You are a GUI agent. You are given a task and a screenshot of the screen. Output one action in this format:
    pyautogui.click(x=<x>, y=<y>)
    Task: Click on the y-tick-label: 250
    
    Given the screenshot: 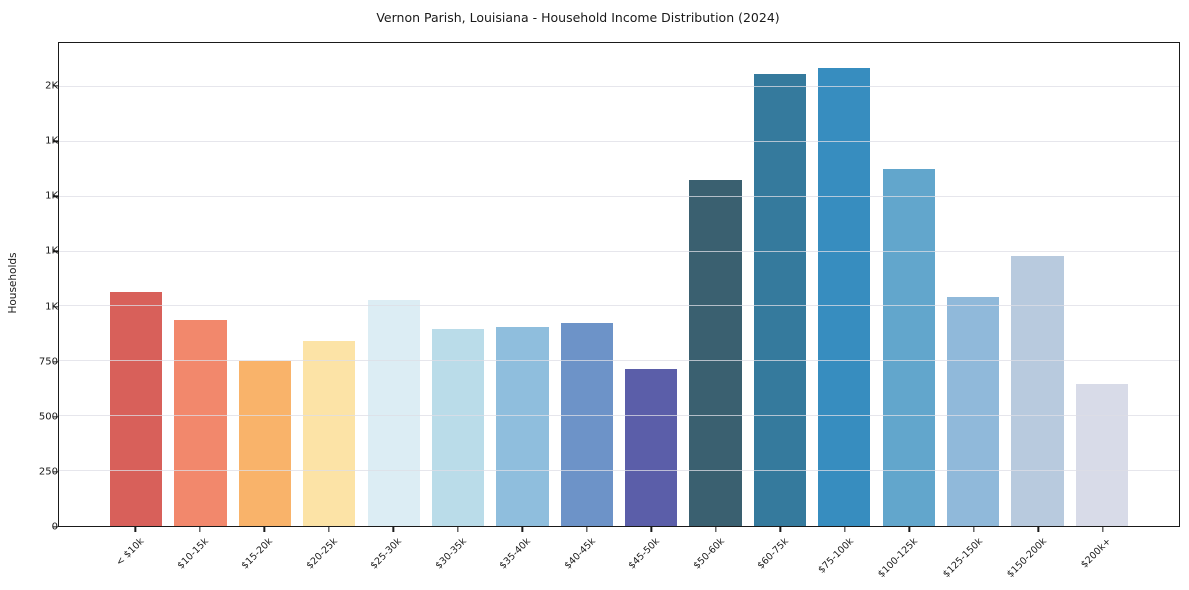 What is the action you would take?
    pyautogui.click(x=48, y=472)
    